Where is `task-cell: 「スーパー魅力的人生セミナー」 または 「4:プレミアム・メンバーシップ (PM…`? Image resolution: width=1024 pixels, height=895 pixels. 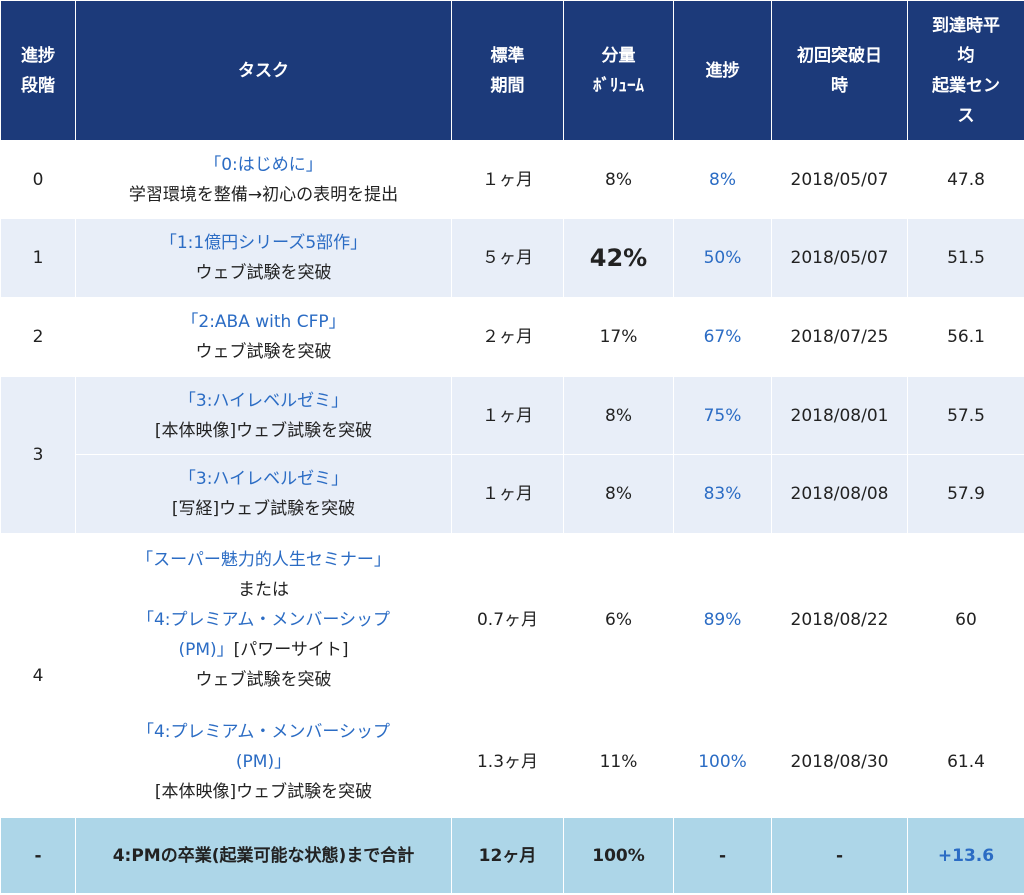
task-cell: 「スーパー魅力的人生セミナー」 または 「4:プレミアム・メンバーシップ (PM… is located at coordinates (263, 619).